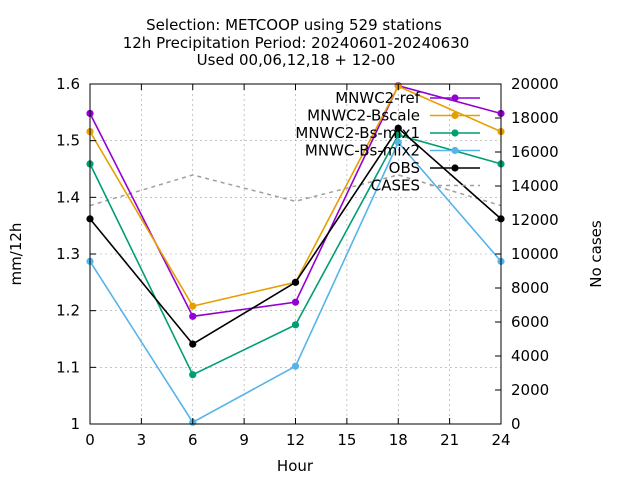 The width and height of the screenshot is (640, 480). Describe the element at coordinates (16, 254) in the screenshot. I see `y-axis-label: mm/12h` at that location.